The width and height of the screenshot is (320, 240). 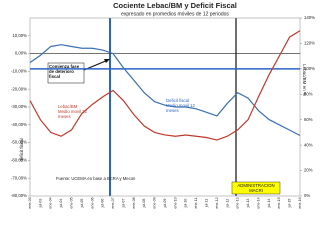 I want to click on y2-tick-label: 40%, so click(x=308, y=144).